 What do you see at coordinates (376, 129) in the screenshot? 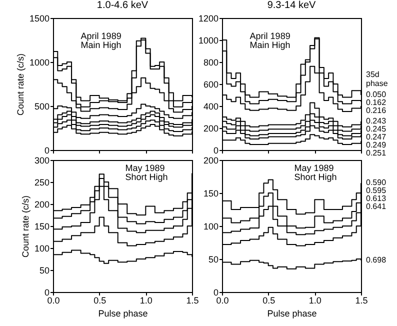
I see `series-label: 0.245` at bounding box center [376, 129].